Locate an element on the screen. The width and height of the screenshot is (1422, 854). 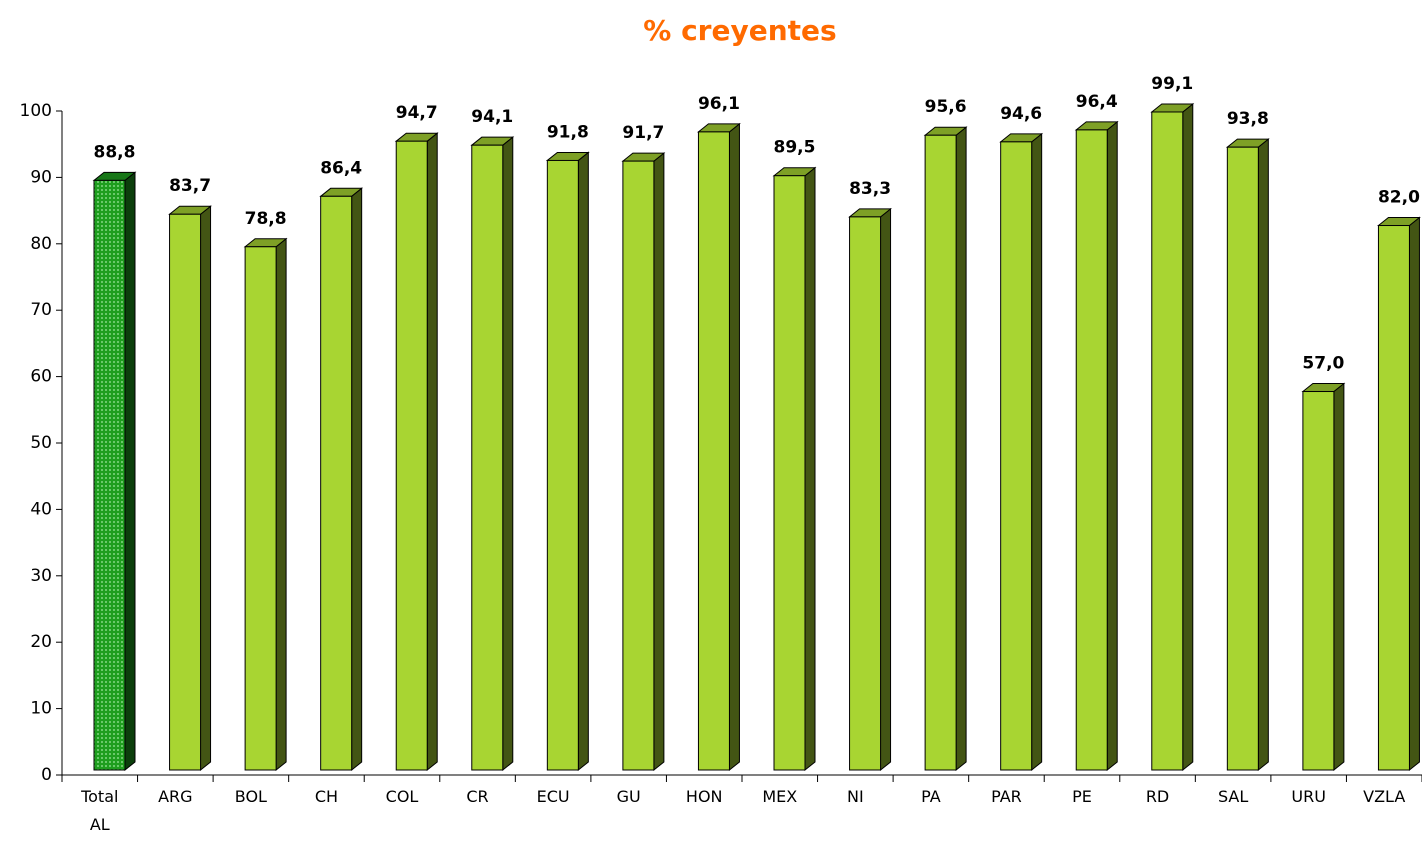
x-label-box: BOL is located at coordinates (250, 796).